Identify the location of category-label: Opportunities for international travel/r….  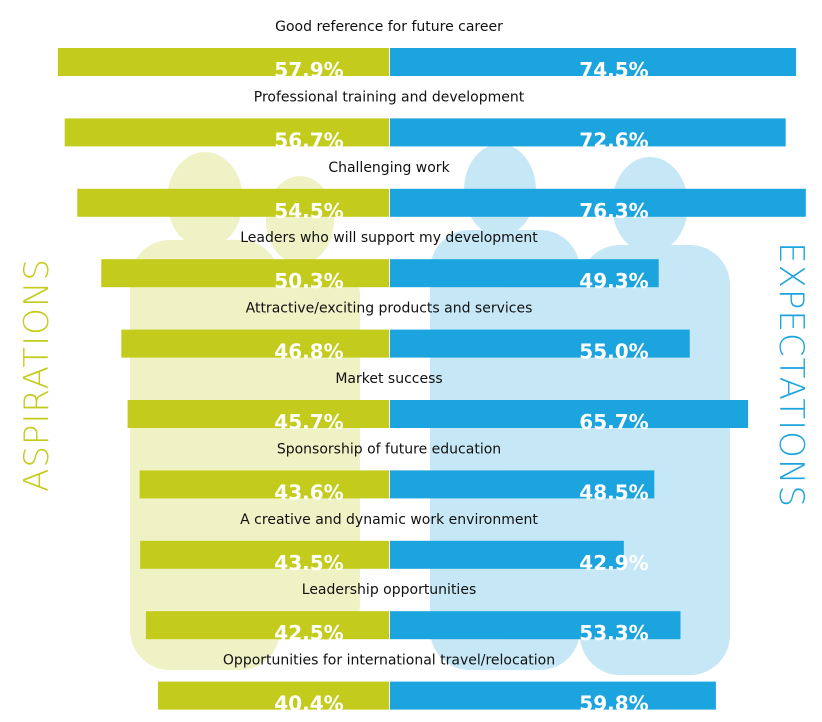
(389, 661).